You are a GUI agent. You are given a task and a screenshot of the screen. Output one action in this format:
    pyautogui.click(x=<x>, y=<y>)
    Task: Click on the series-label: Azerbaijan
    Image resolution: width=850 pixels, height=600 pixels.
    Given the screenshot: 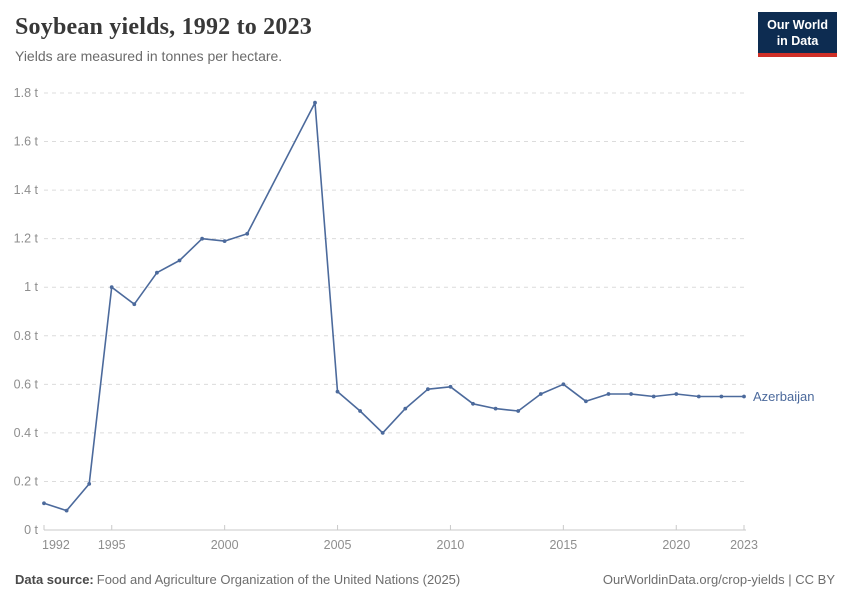 What is the action you would take?
    pyautogui.click(x=783, y=396)
    